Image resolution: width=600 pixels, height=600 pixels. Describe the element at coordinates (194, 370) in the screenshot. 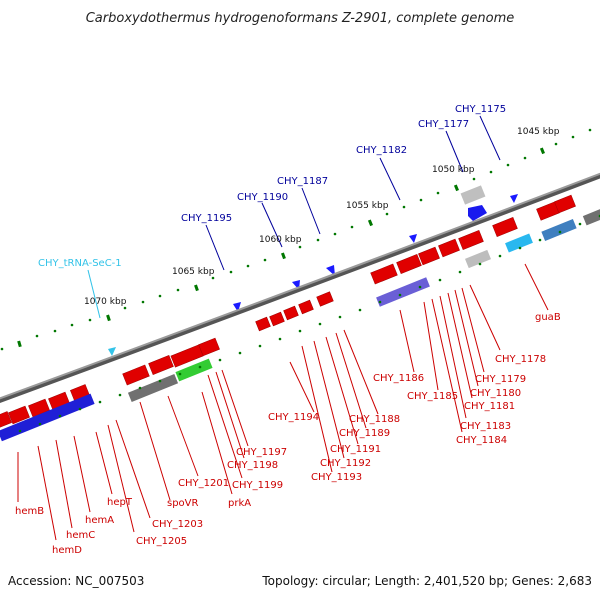

I see `band-green` at that location.